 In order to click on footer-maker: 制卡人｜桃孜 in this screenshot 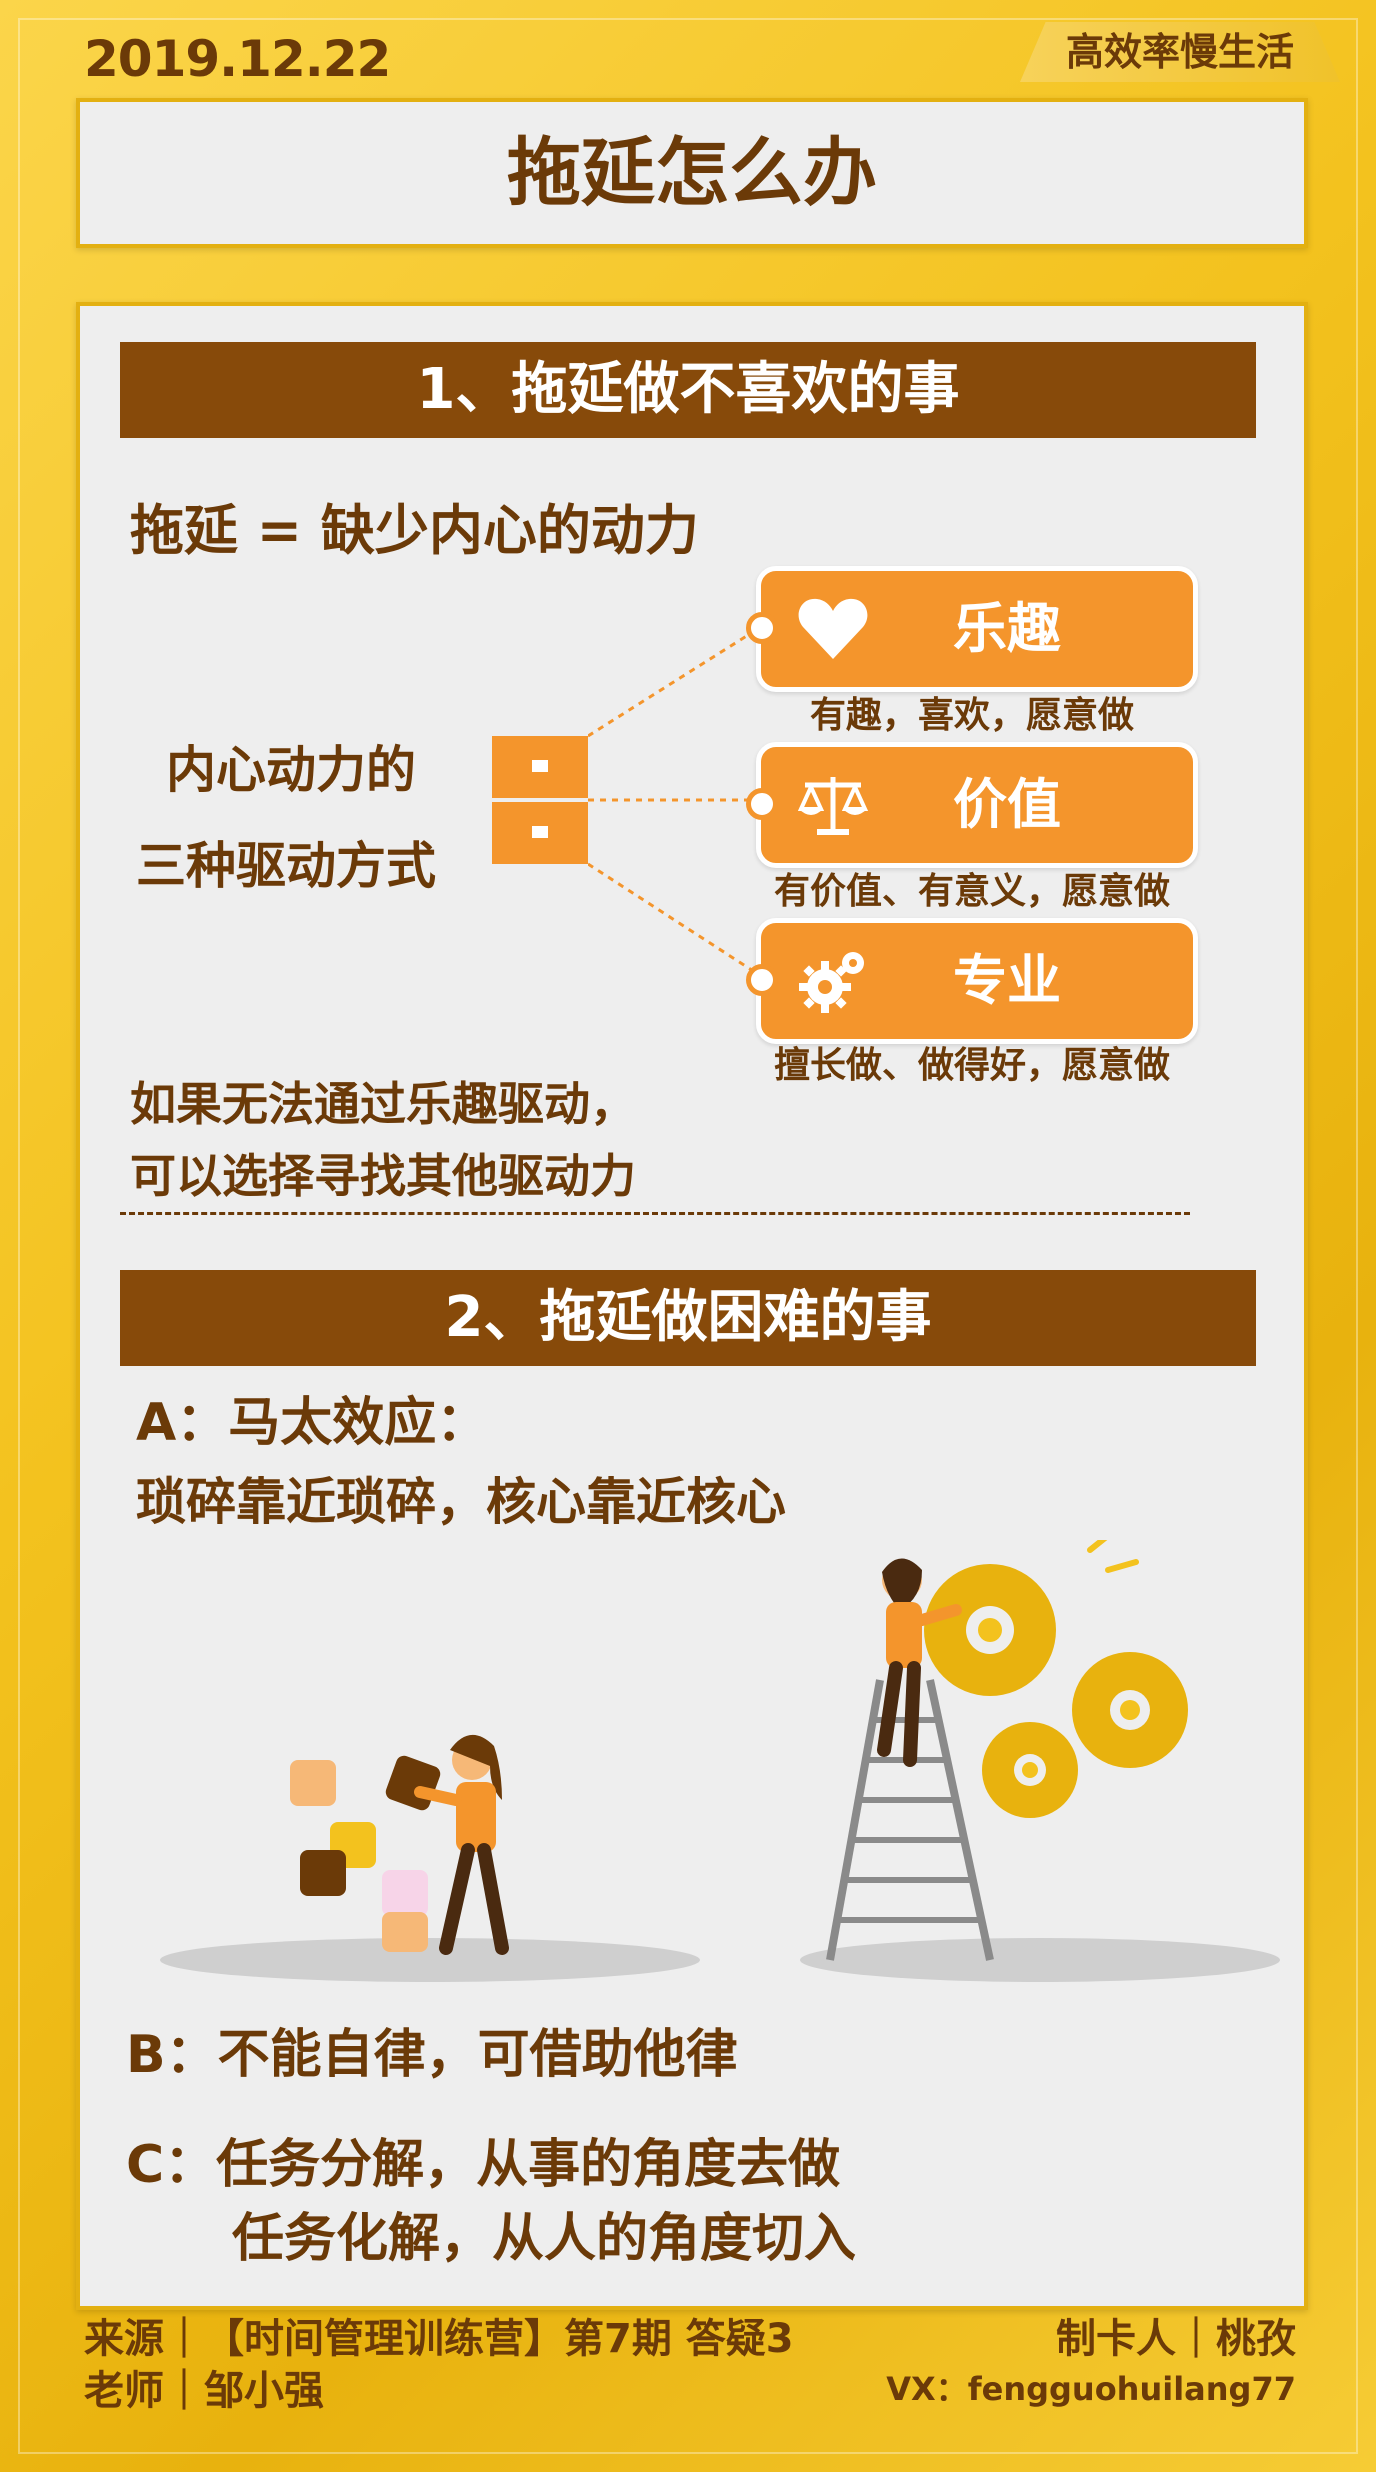, I will do `click(1176, 2339)`.